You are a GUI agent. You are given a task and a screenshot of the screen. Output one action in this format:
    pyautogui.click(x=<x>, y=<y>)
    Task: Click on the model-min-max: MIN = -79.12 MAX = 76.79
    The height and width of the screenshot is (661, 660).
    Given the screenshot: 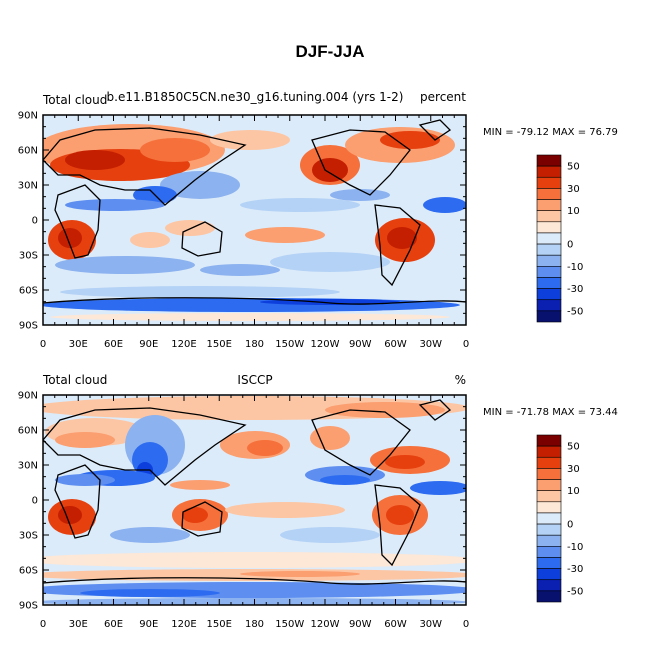 What is the action you would take?
    pyautogui.click(x=550, y=132)
    